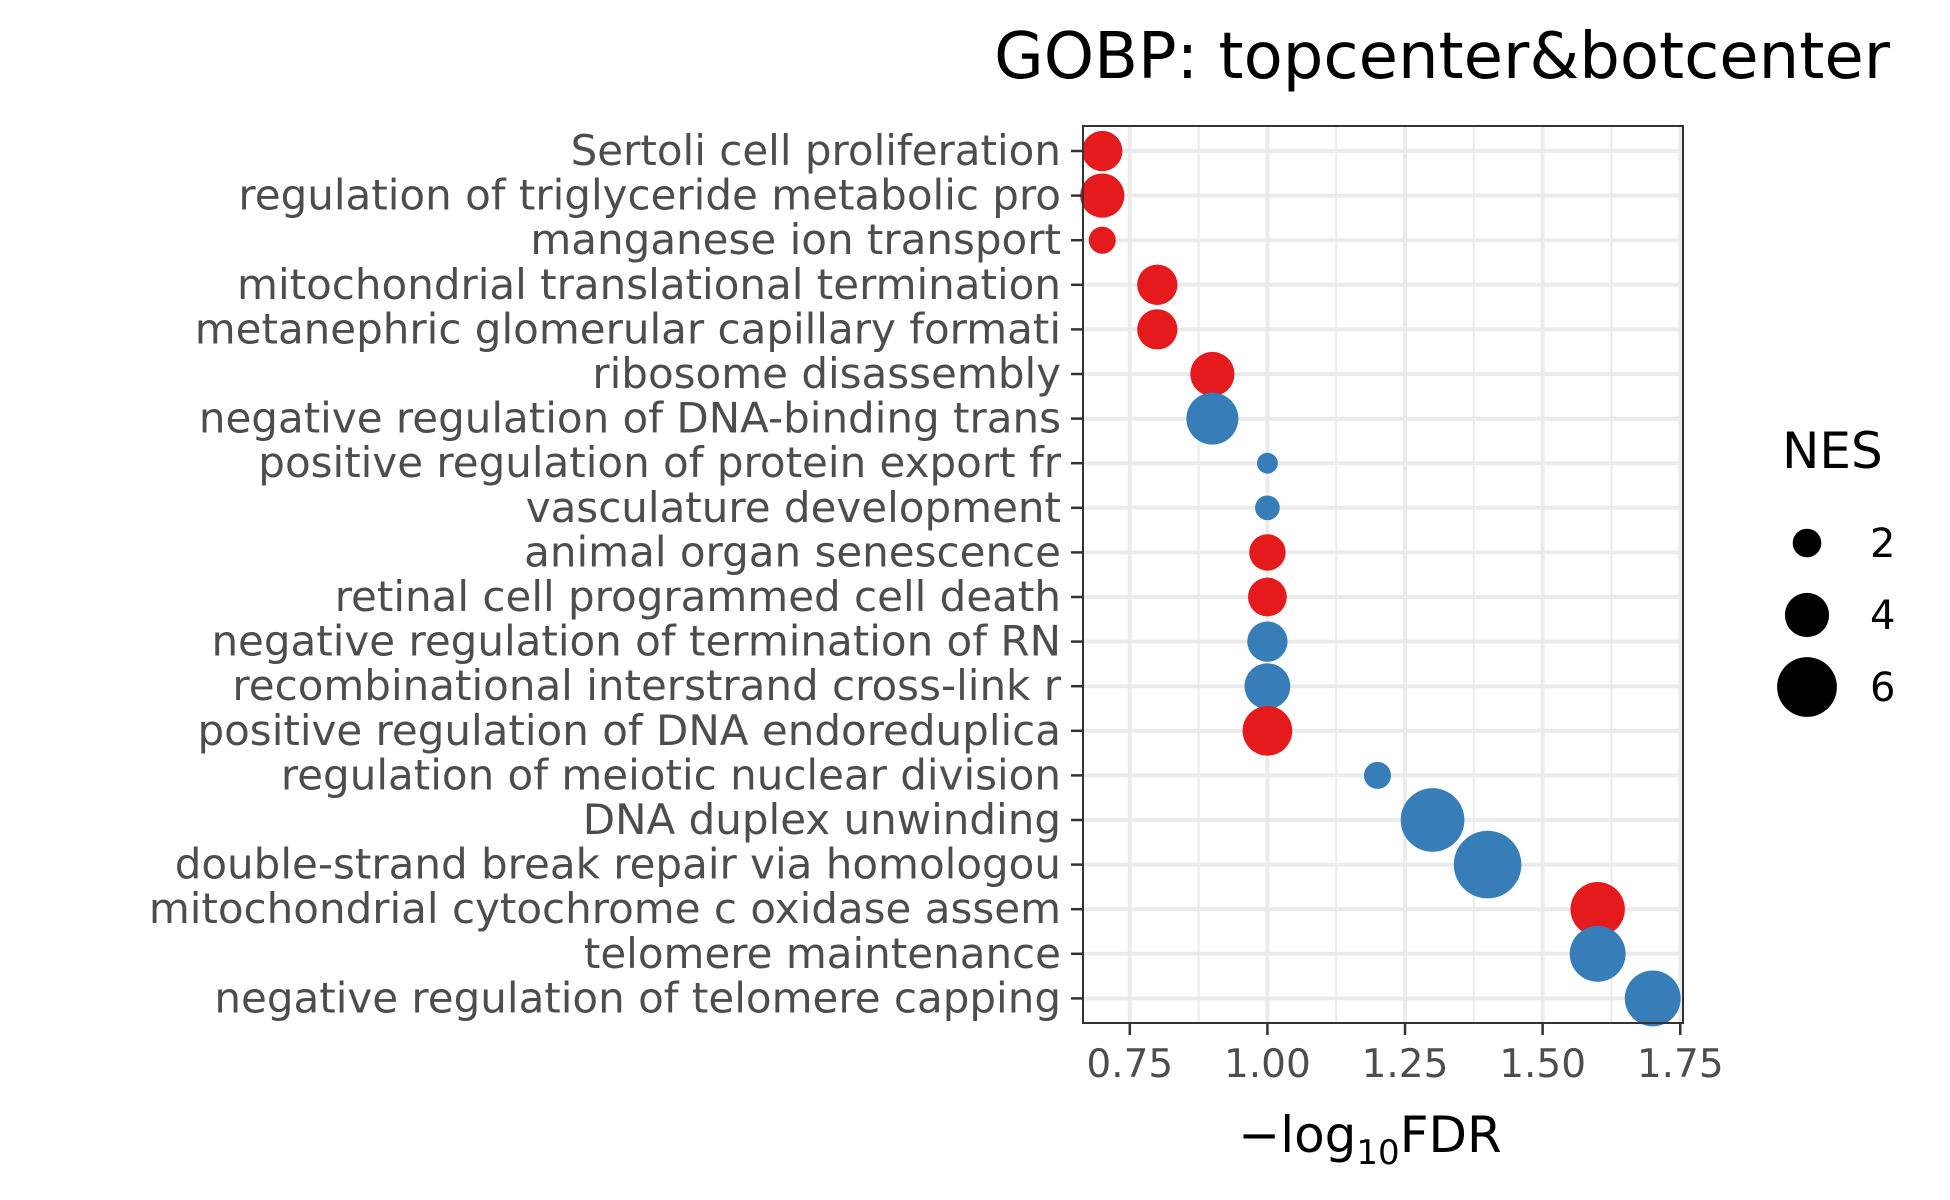 The width and height of the screenshot is (1950, 1200). I want to click on y-tick-label: regulation of triglyceride metabolic pro, so click(649, 195).